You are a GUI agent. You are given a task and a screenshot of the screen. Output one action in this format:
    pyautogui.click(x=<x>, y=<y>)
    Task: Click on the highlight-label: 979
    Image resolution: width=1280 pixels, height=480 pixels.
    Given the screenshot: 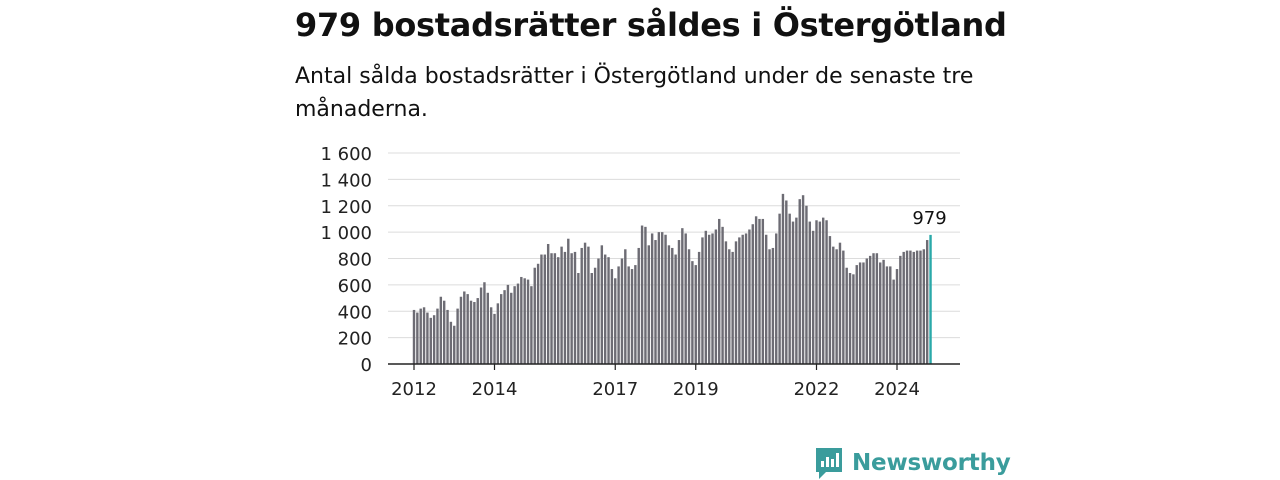 What is the action you would take?
    pyautogui.click(x=929, y=218)
    